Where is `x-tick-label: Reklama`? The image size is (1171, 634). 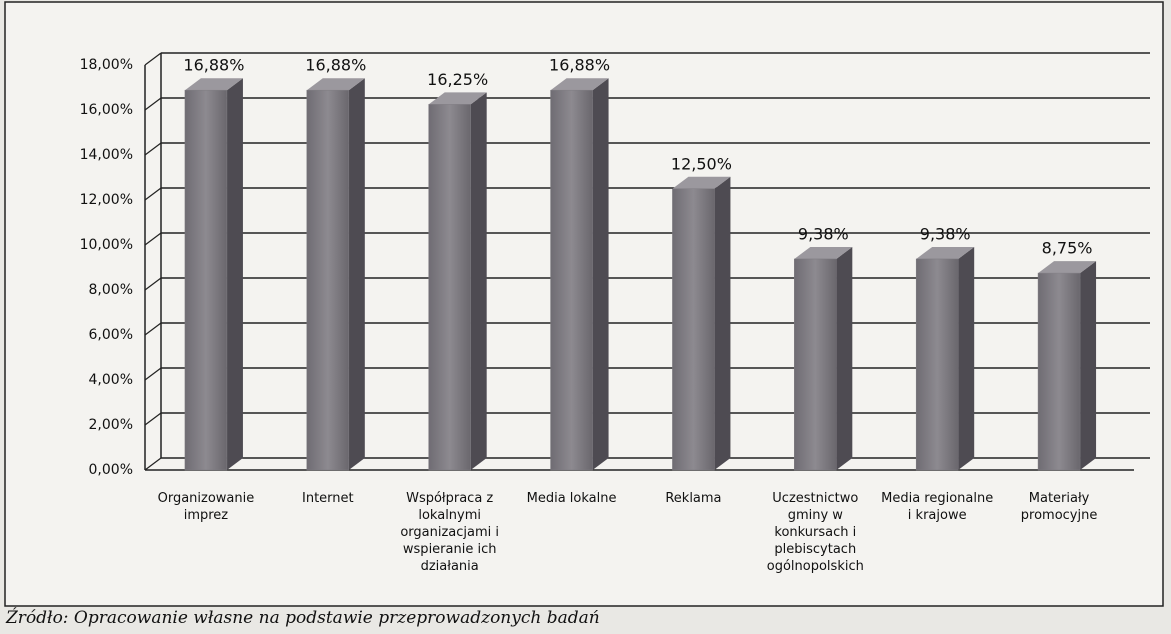 x-tick-label: Reklama is located at coordinates (693, 498).